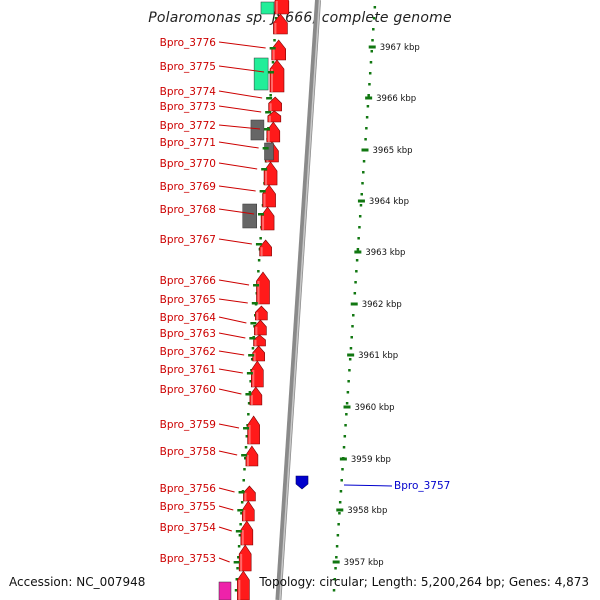 Image resolution: width=600 pixels, height=600 pixels. Describe the element at coordinates (298, 300) in the screenshot. I see `genome-backbone` at that location.